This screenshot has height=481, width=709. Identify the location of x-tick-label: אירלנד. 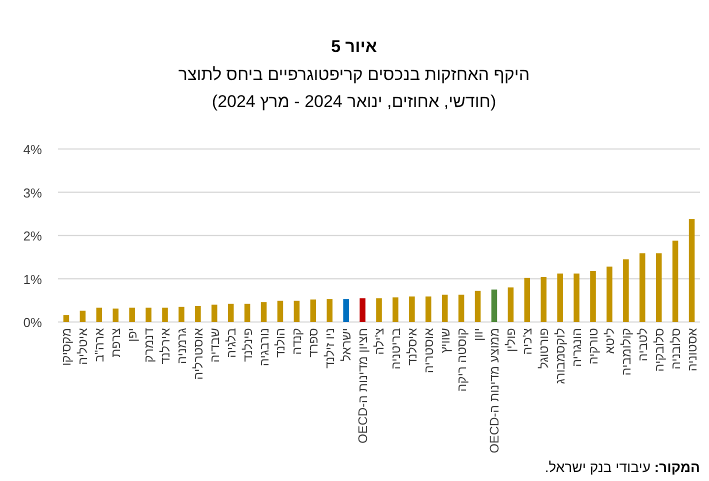
(165, 346).